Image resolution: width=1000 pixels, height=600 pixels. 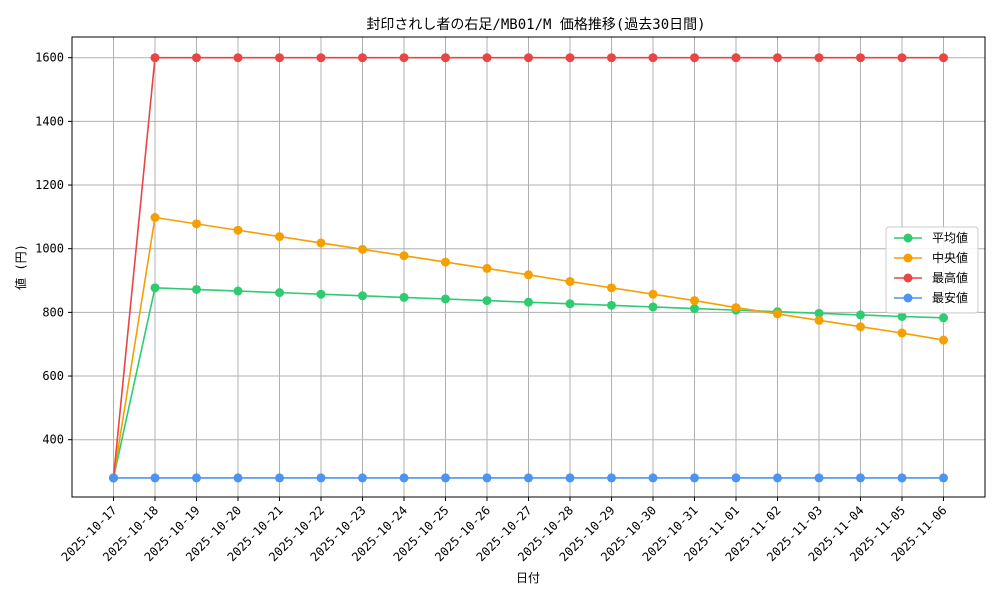 I want to click on legend-label: 最安値, so click(x=950, y=297).